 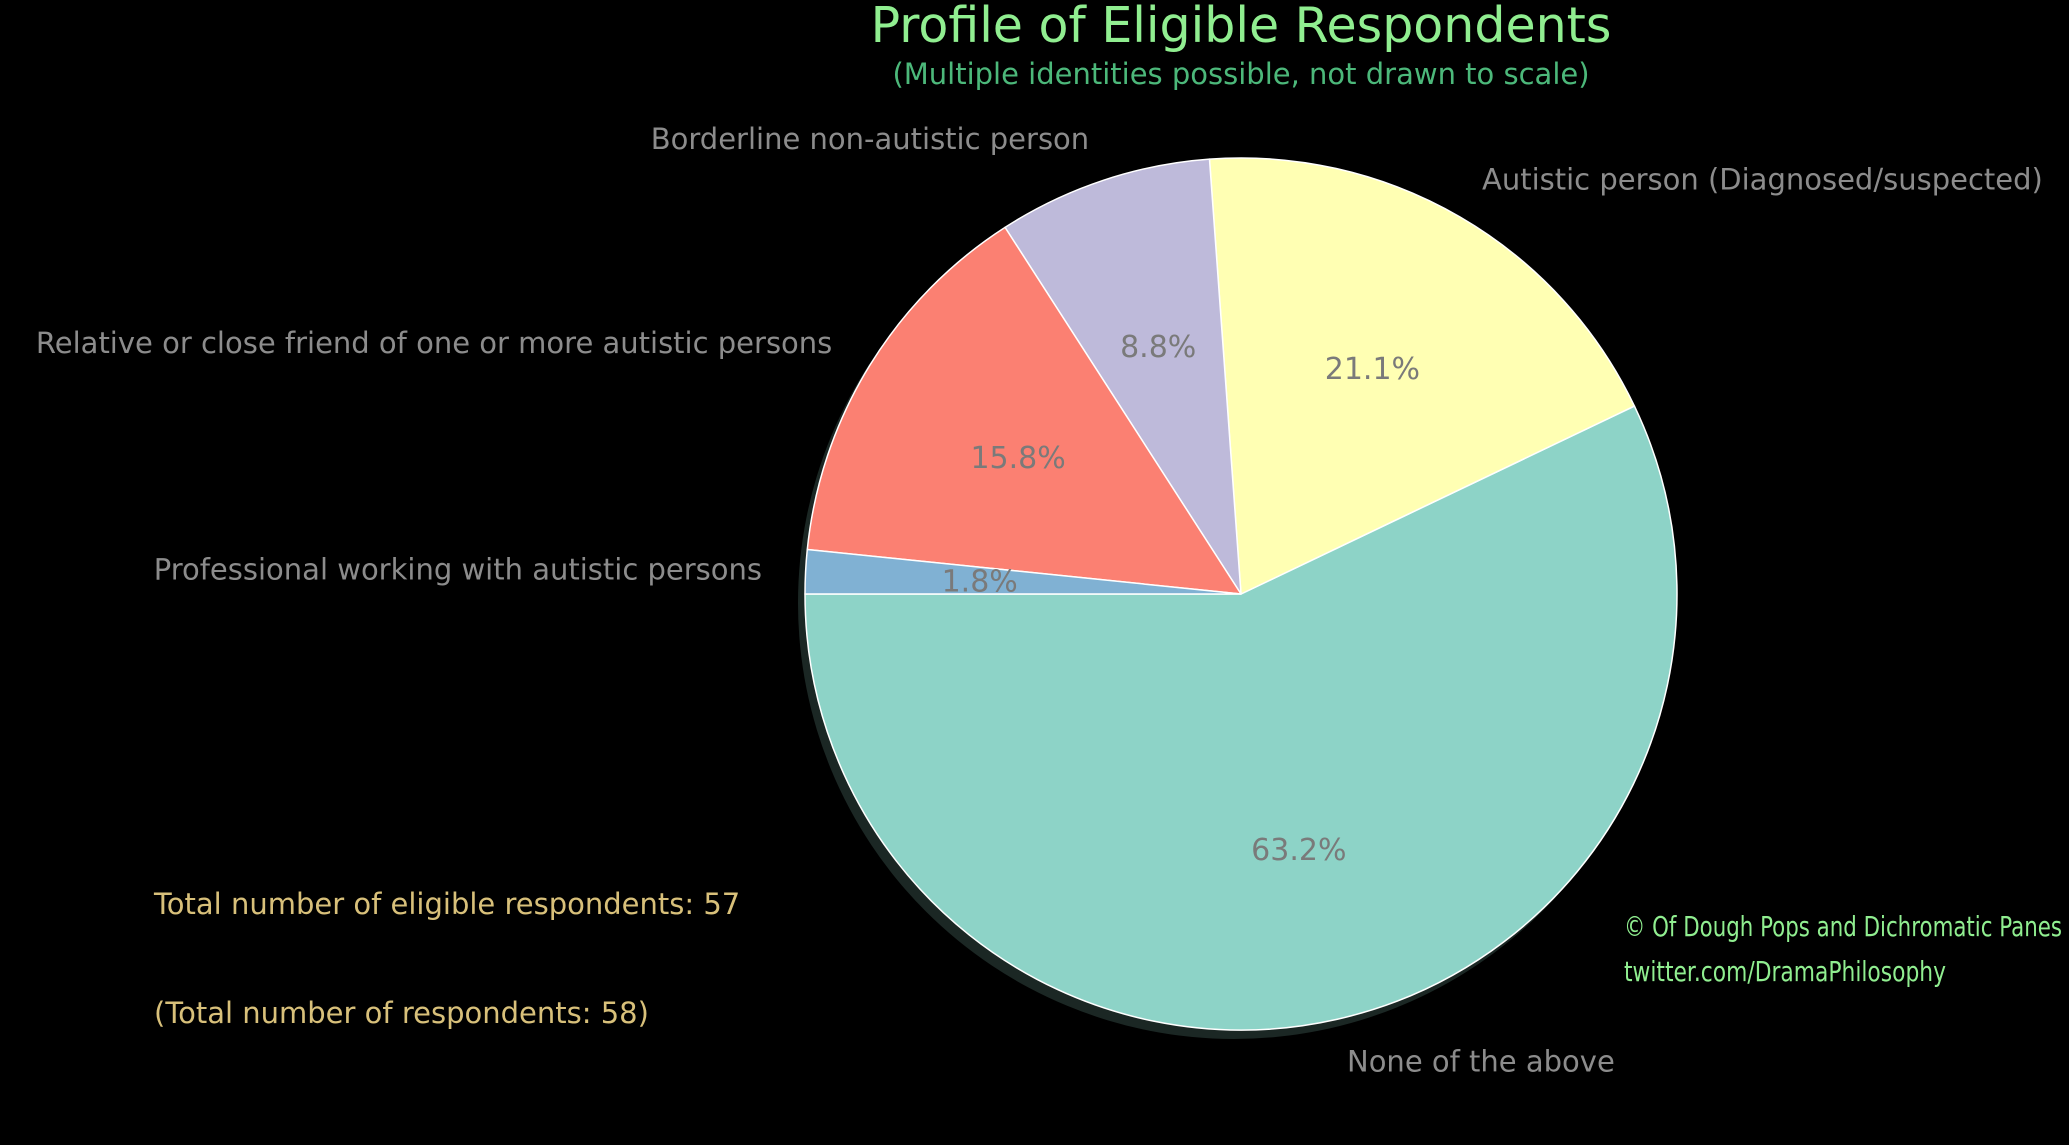 I want to click on copyright-credit: © Of Dough Pops and Dichromatic Panes, so click(x=1843, y=926).